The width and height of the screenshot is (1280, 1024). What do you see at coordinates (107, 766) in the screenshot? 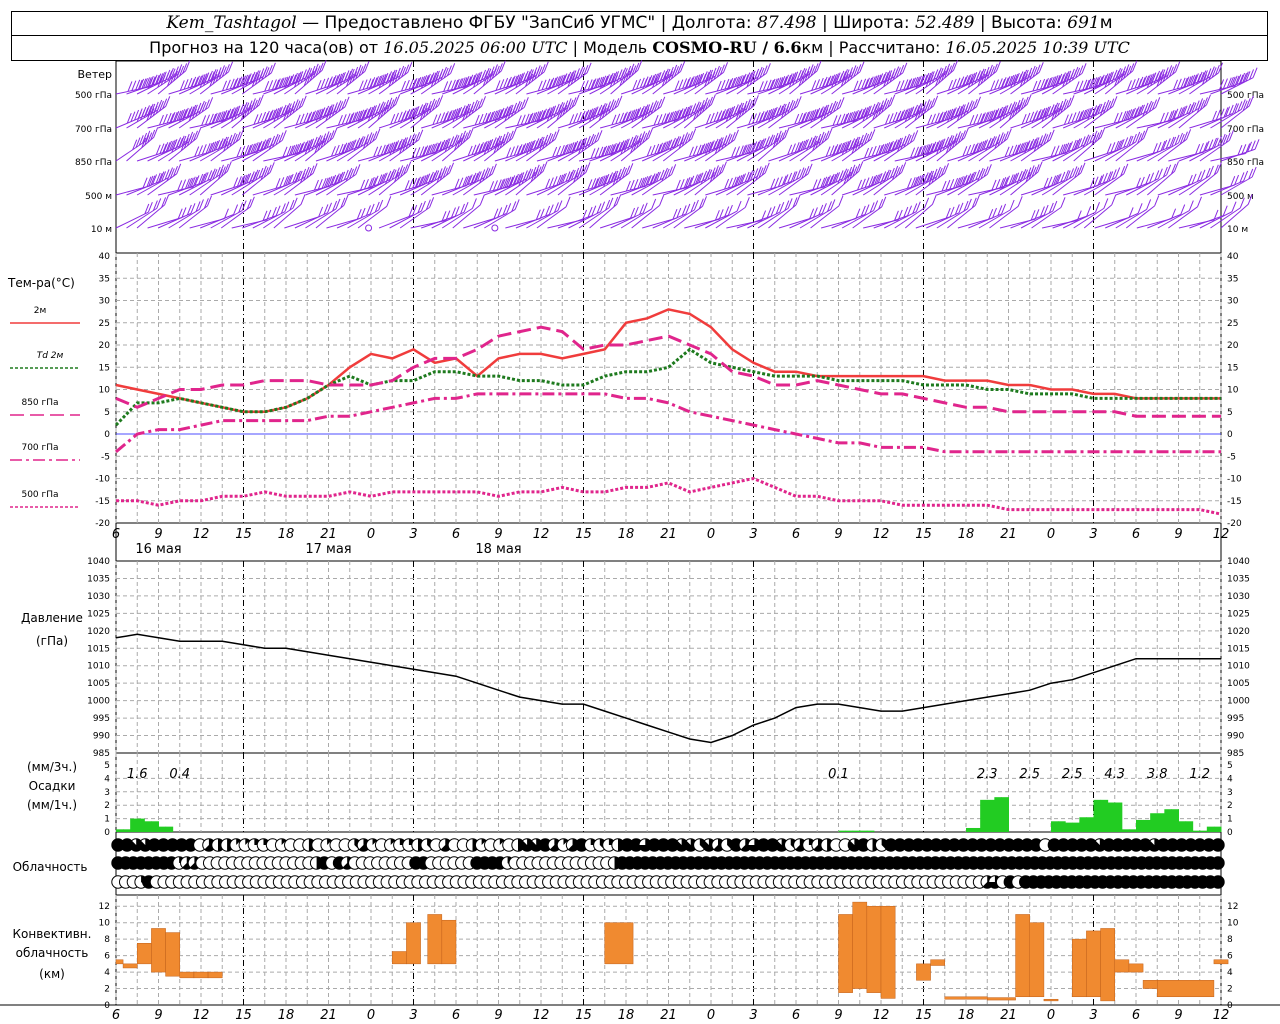
I see `precip-tick-left: 5` at bounding box center [107, 766].